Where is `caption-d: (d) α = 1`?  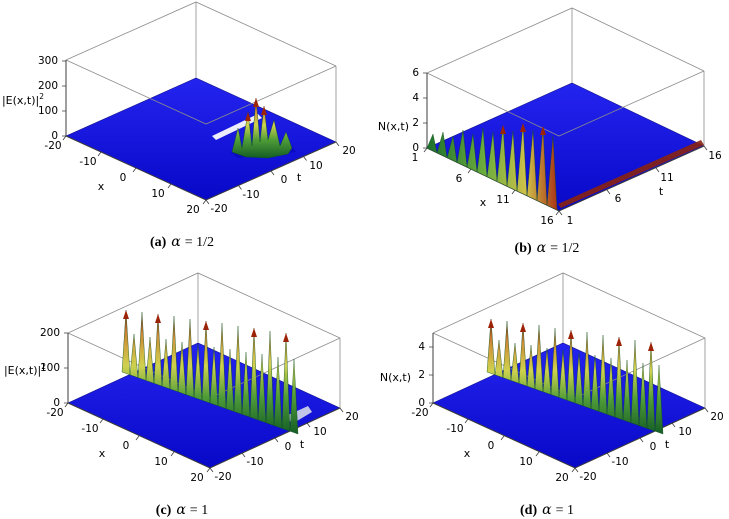
caption-d: (d) α = 1 is located at coordinates (547, 510).